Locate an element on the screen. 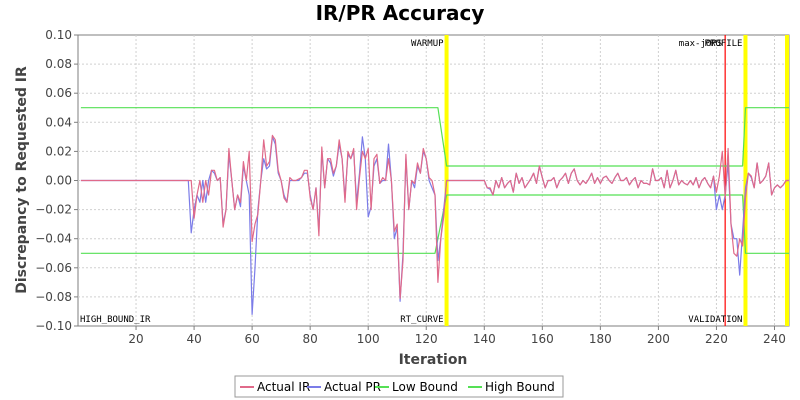  y-tick-label: 0.00 is located at coordinates (58, 181).